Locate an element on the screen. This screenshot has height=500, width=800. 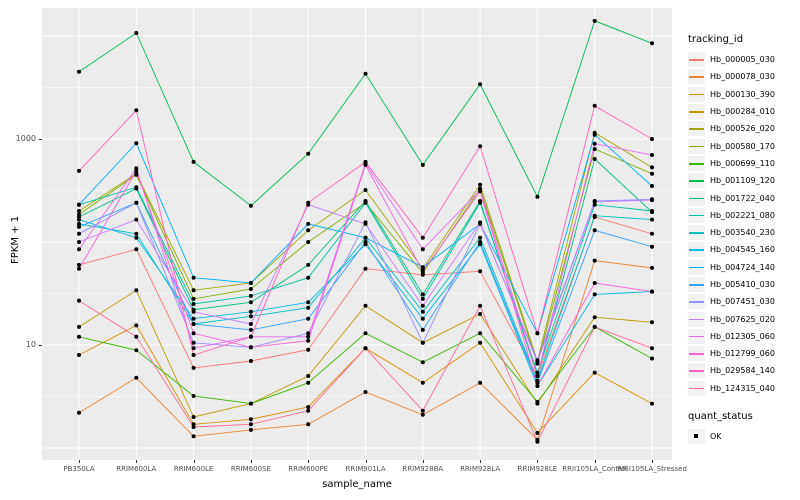
legend-item-Hb_000699_110: Hb_000699_110 is located at coordinates (743, 163).